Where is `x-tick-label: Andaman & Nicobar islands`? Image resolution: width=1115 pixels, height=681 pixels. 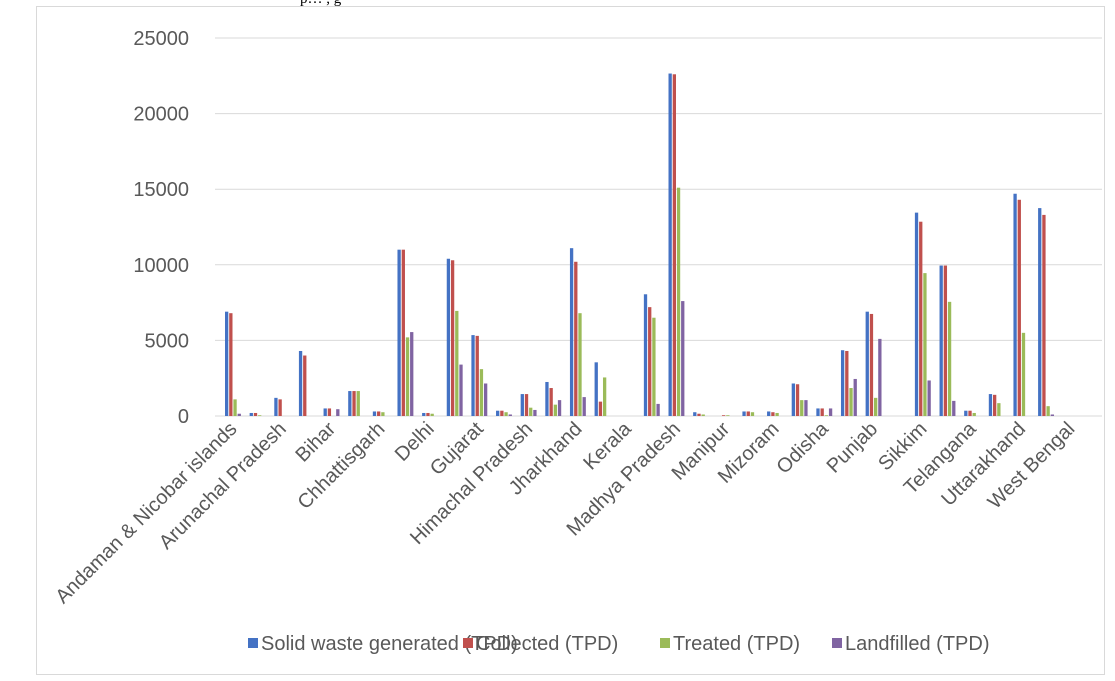 x-tick-label: Andaman & Nicobar islands is located at coordinates (146, 513).